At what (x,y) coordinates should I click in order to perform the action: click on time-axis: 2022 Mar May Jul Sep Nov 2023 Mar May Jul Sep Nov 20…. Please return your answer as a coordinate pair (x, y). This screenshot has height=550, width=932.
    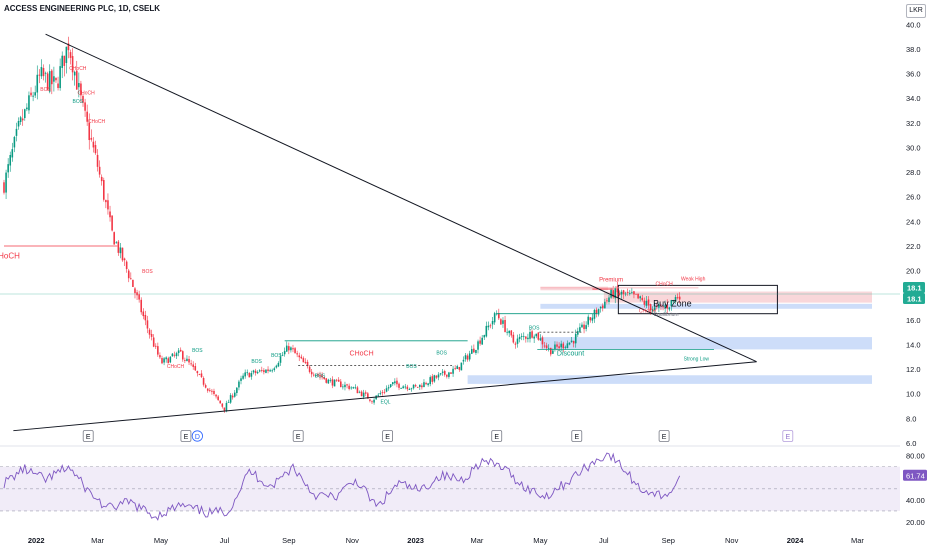
    Looking at the image, I should click on (446, 540).